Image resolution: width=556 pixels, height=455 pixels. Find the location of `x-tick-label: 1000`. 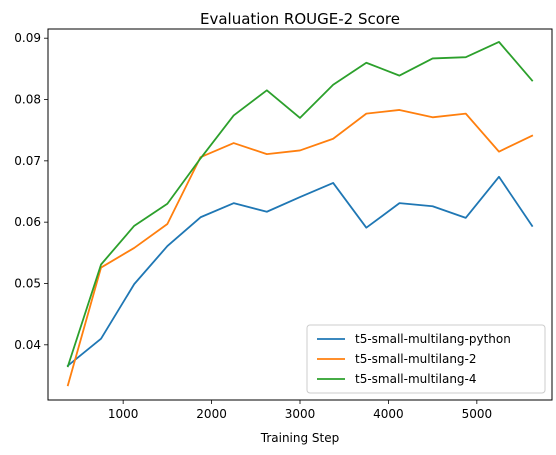

x-tick-label: 1000 is located at coordinates (123, 414).